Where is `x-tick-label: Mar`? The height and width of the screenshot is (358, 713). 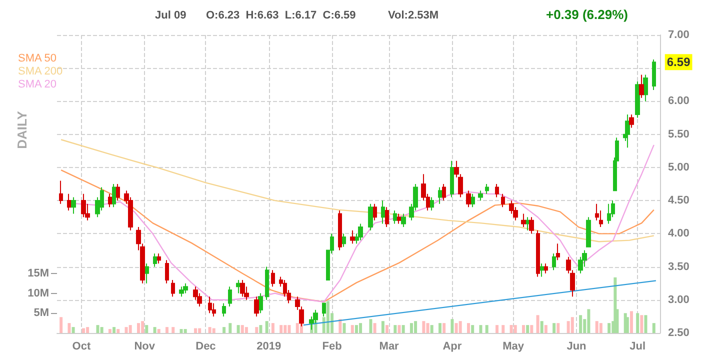 x-tick-label: Mar is located at coordinates (389, 346).